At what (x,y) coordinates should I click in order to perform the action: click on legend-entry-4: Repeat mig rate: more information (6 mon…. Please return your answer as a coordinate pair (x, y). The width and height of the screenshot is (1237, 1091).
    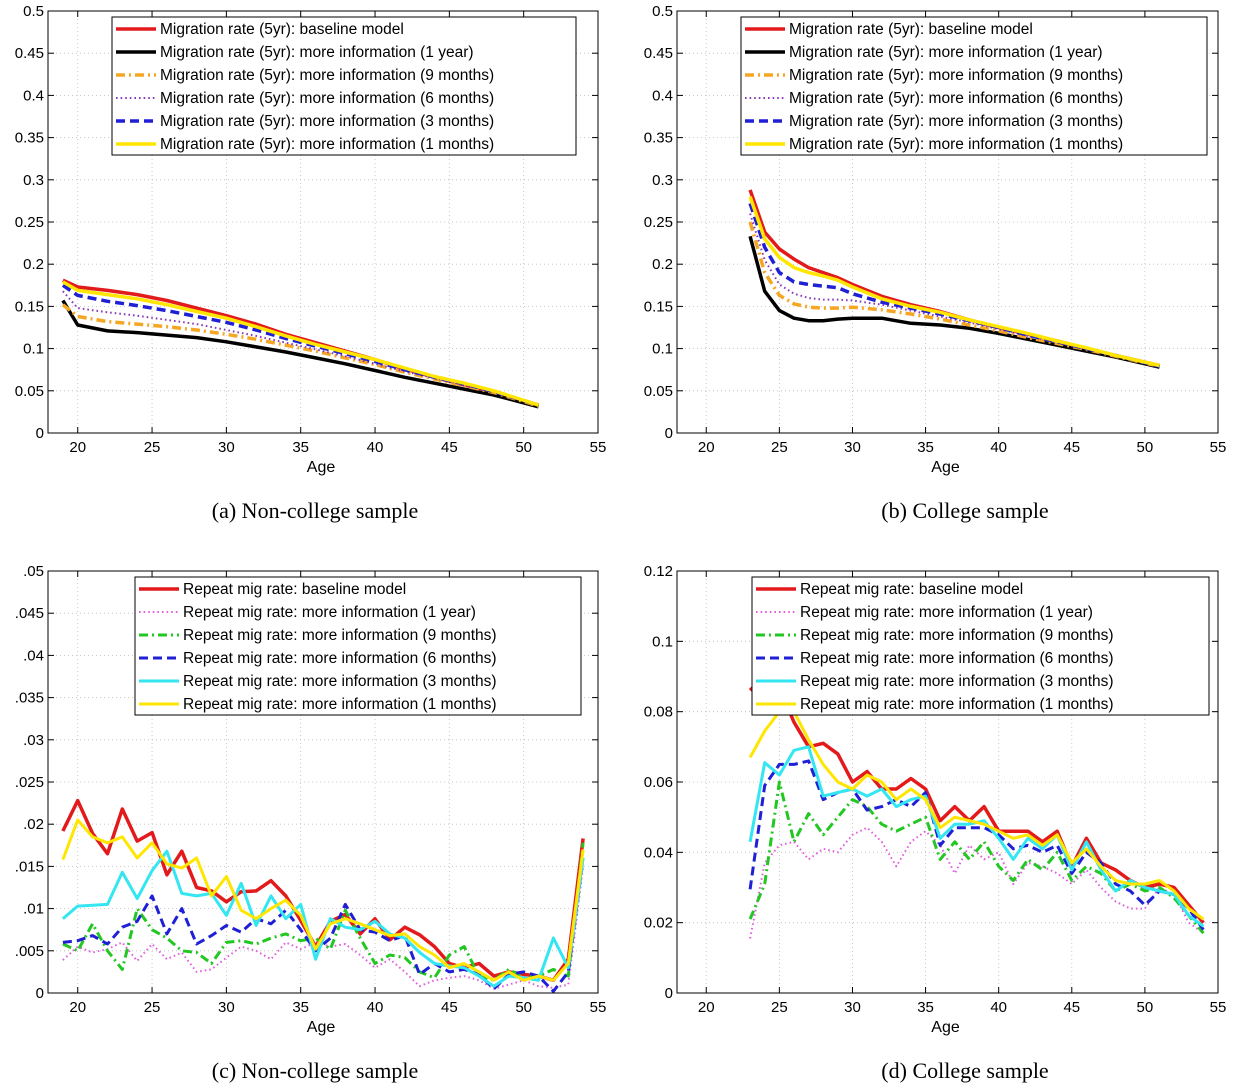
    Looking at the image, I should click on (340, 658).